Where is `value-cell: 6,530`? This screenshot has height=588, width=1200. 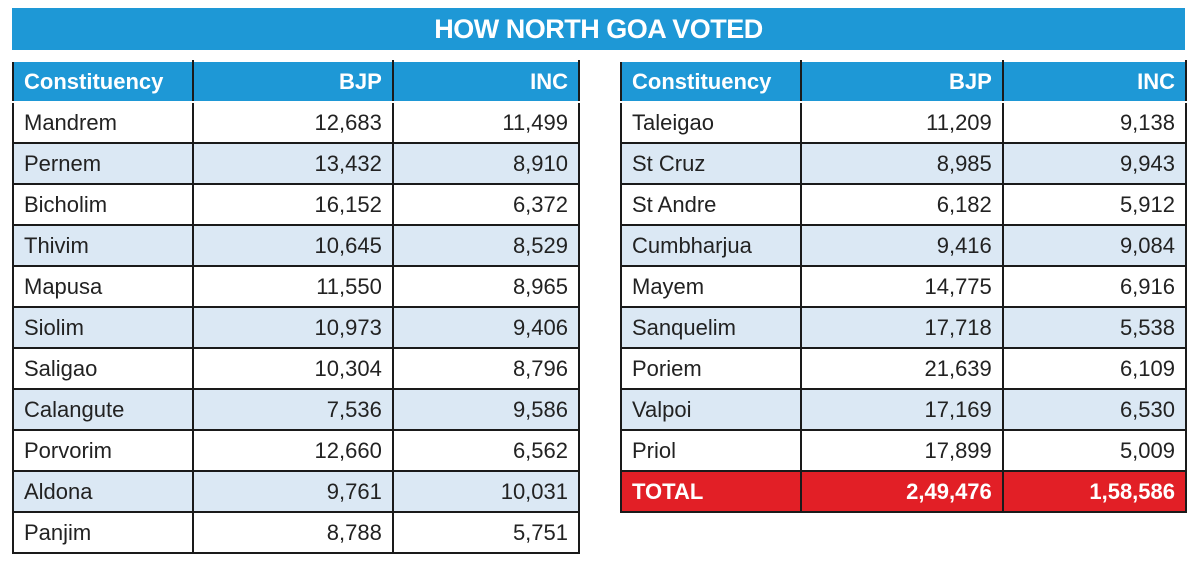
value-cell: 6,530 is located at coordinates (1094, 409).